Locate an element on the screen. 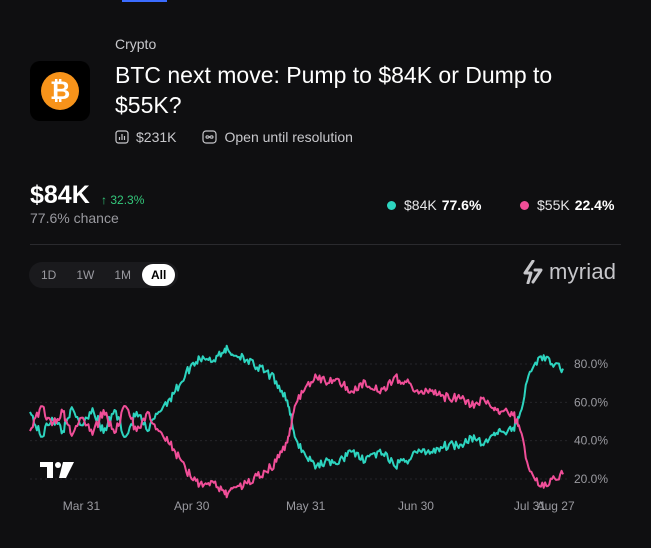 The height and width of the screenshot is (548, 651). infinity-clock-icon is located at coordinates (210, 137).